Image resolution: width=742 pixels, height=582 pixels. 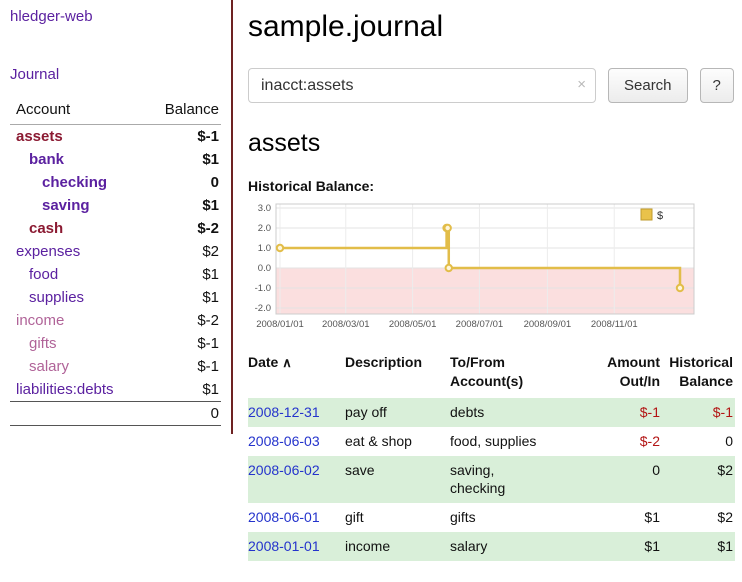 What do you see at coordinates (487, 371) in the screenshot?
I see `col-accounts: To/From Account(s)` at bounding box center [487, 371].